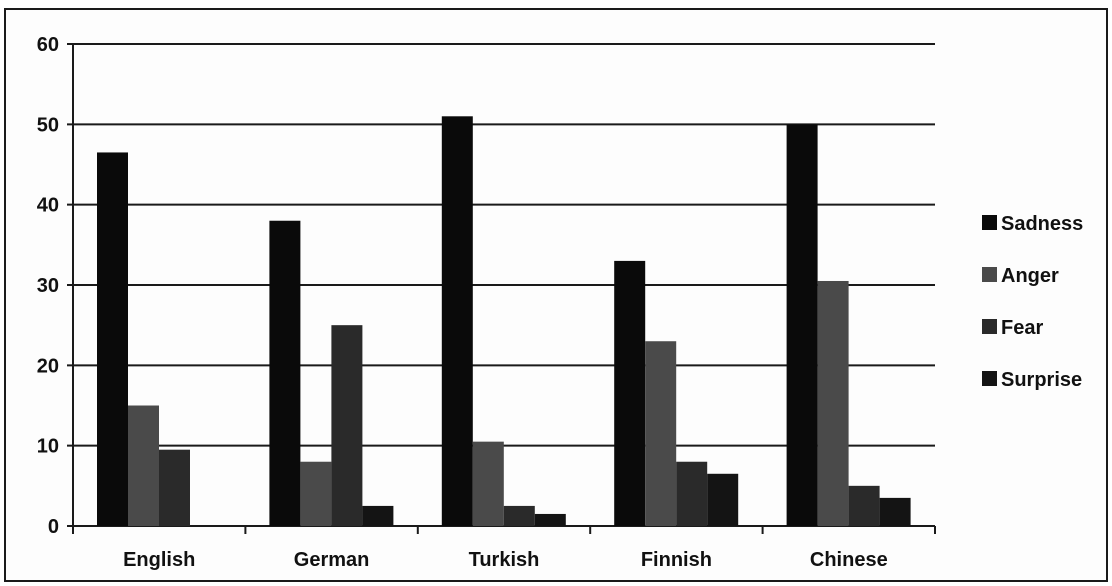 This screenshot has height=586, width=1112. I want to click on x-category-label: Turkish, so click(504, 560).